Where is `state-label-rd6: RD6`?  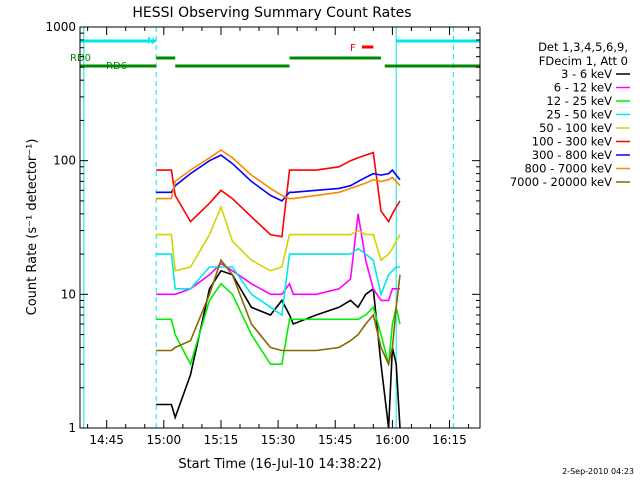
state-label-rd6: RD6 is located at coordinates (116, 66).